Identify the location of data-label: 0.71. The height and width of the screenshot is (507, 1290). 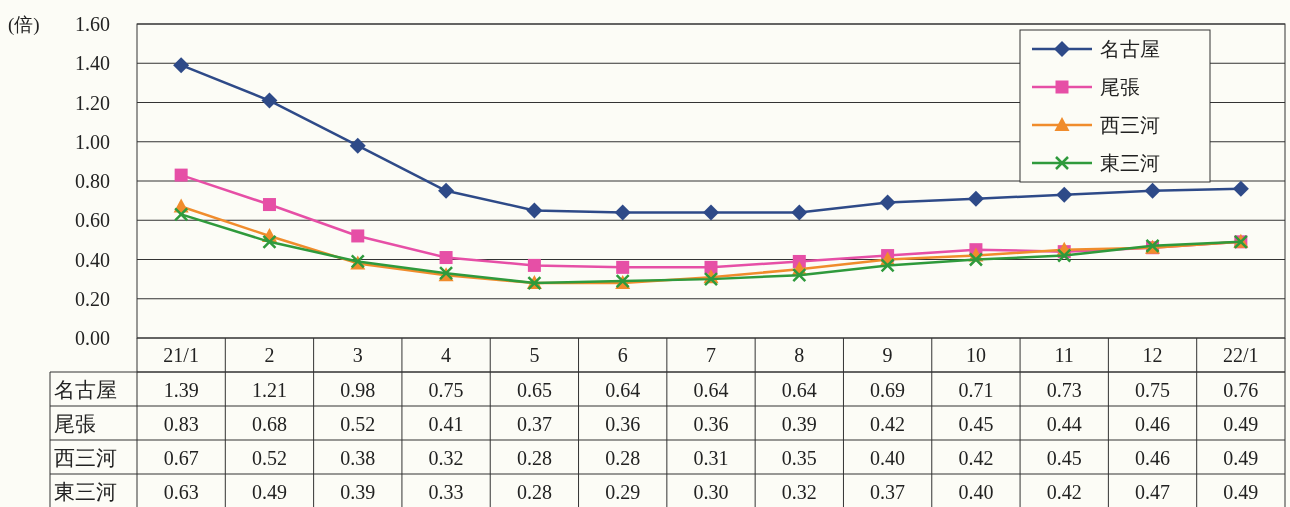
(976, 390).